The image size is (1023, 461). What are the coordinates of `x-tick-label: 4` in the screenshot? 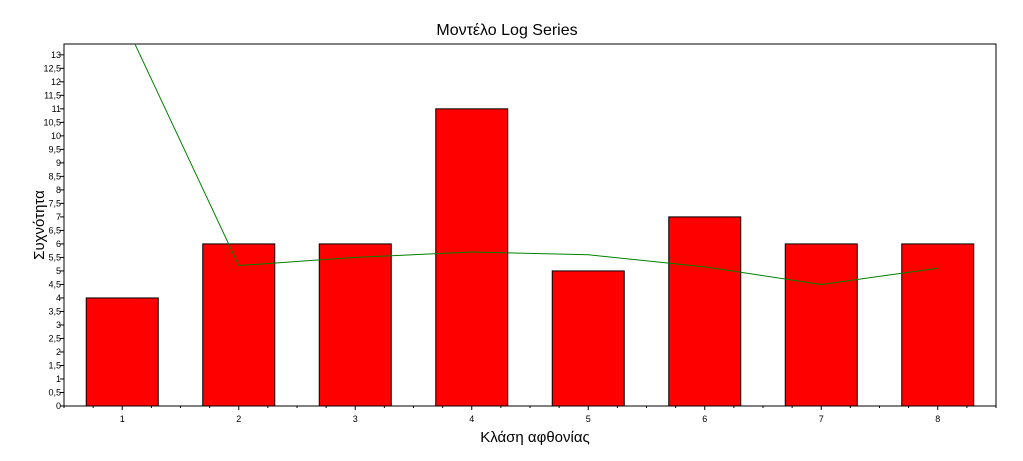 It's located at (471, 419).